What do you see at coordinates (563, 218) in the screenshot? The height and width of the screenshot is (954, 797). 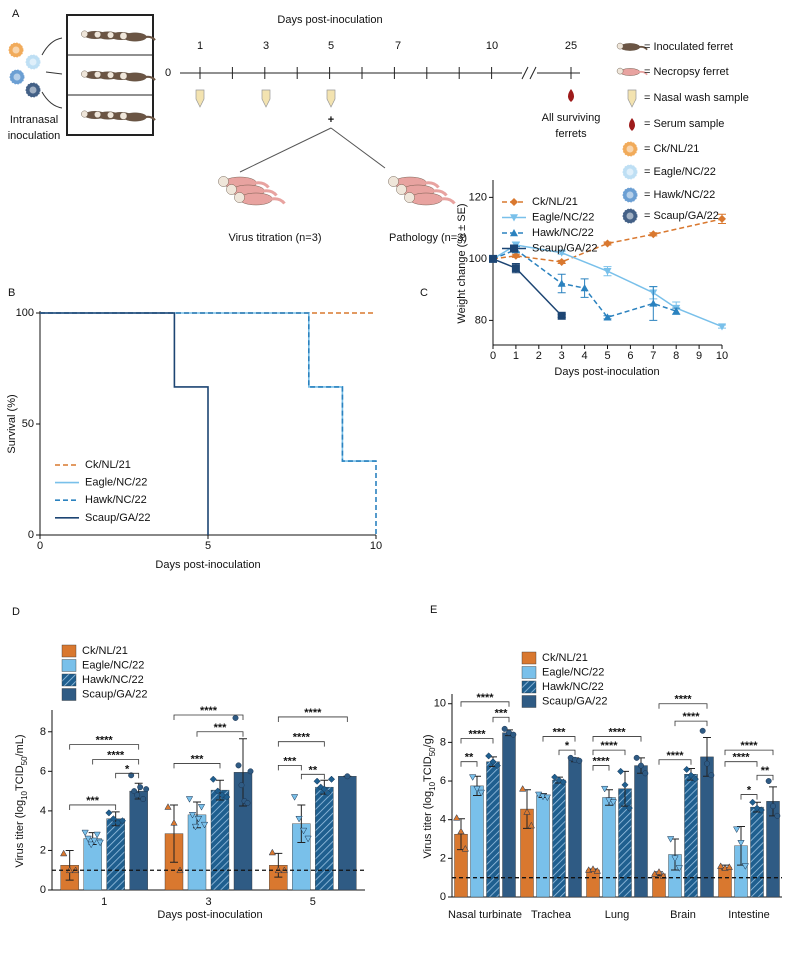 I see `legend-label: Eagle/NC/22` at bounding box center [563, 218].